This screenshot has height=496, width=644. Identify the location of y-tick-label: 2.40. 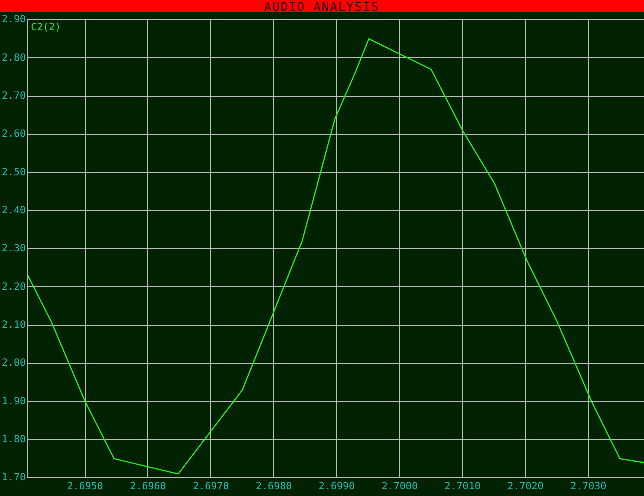
(14, 210).